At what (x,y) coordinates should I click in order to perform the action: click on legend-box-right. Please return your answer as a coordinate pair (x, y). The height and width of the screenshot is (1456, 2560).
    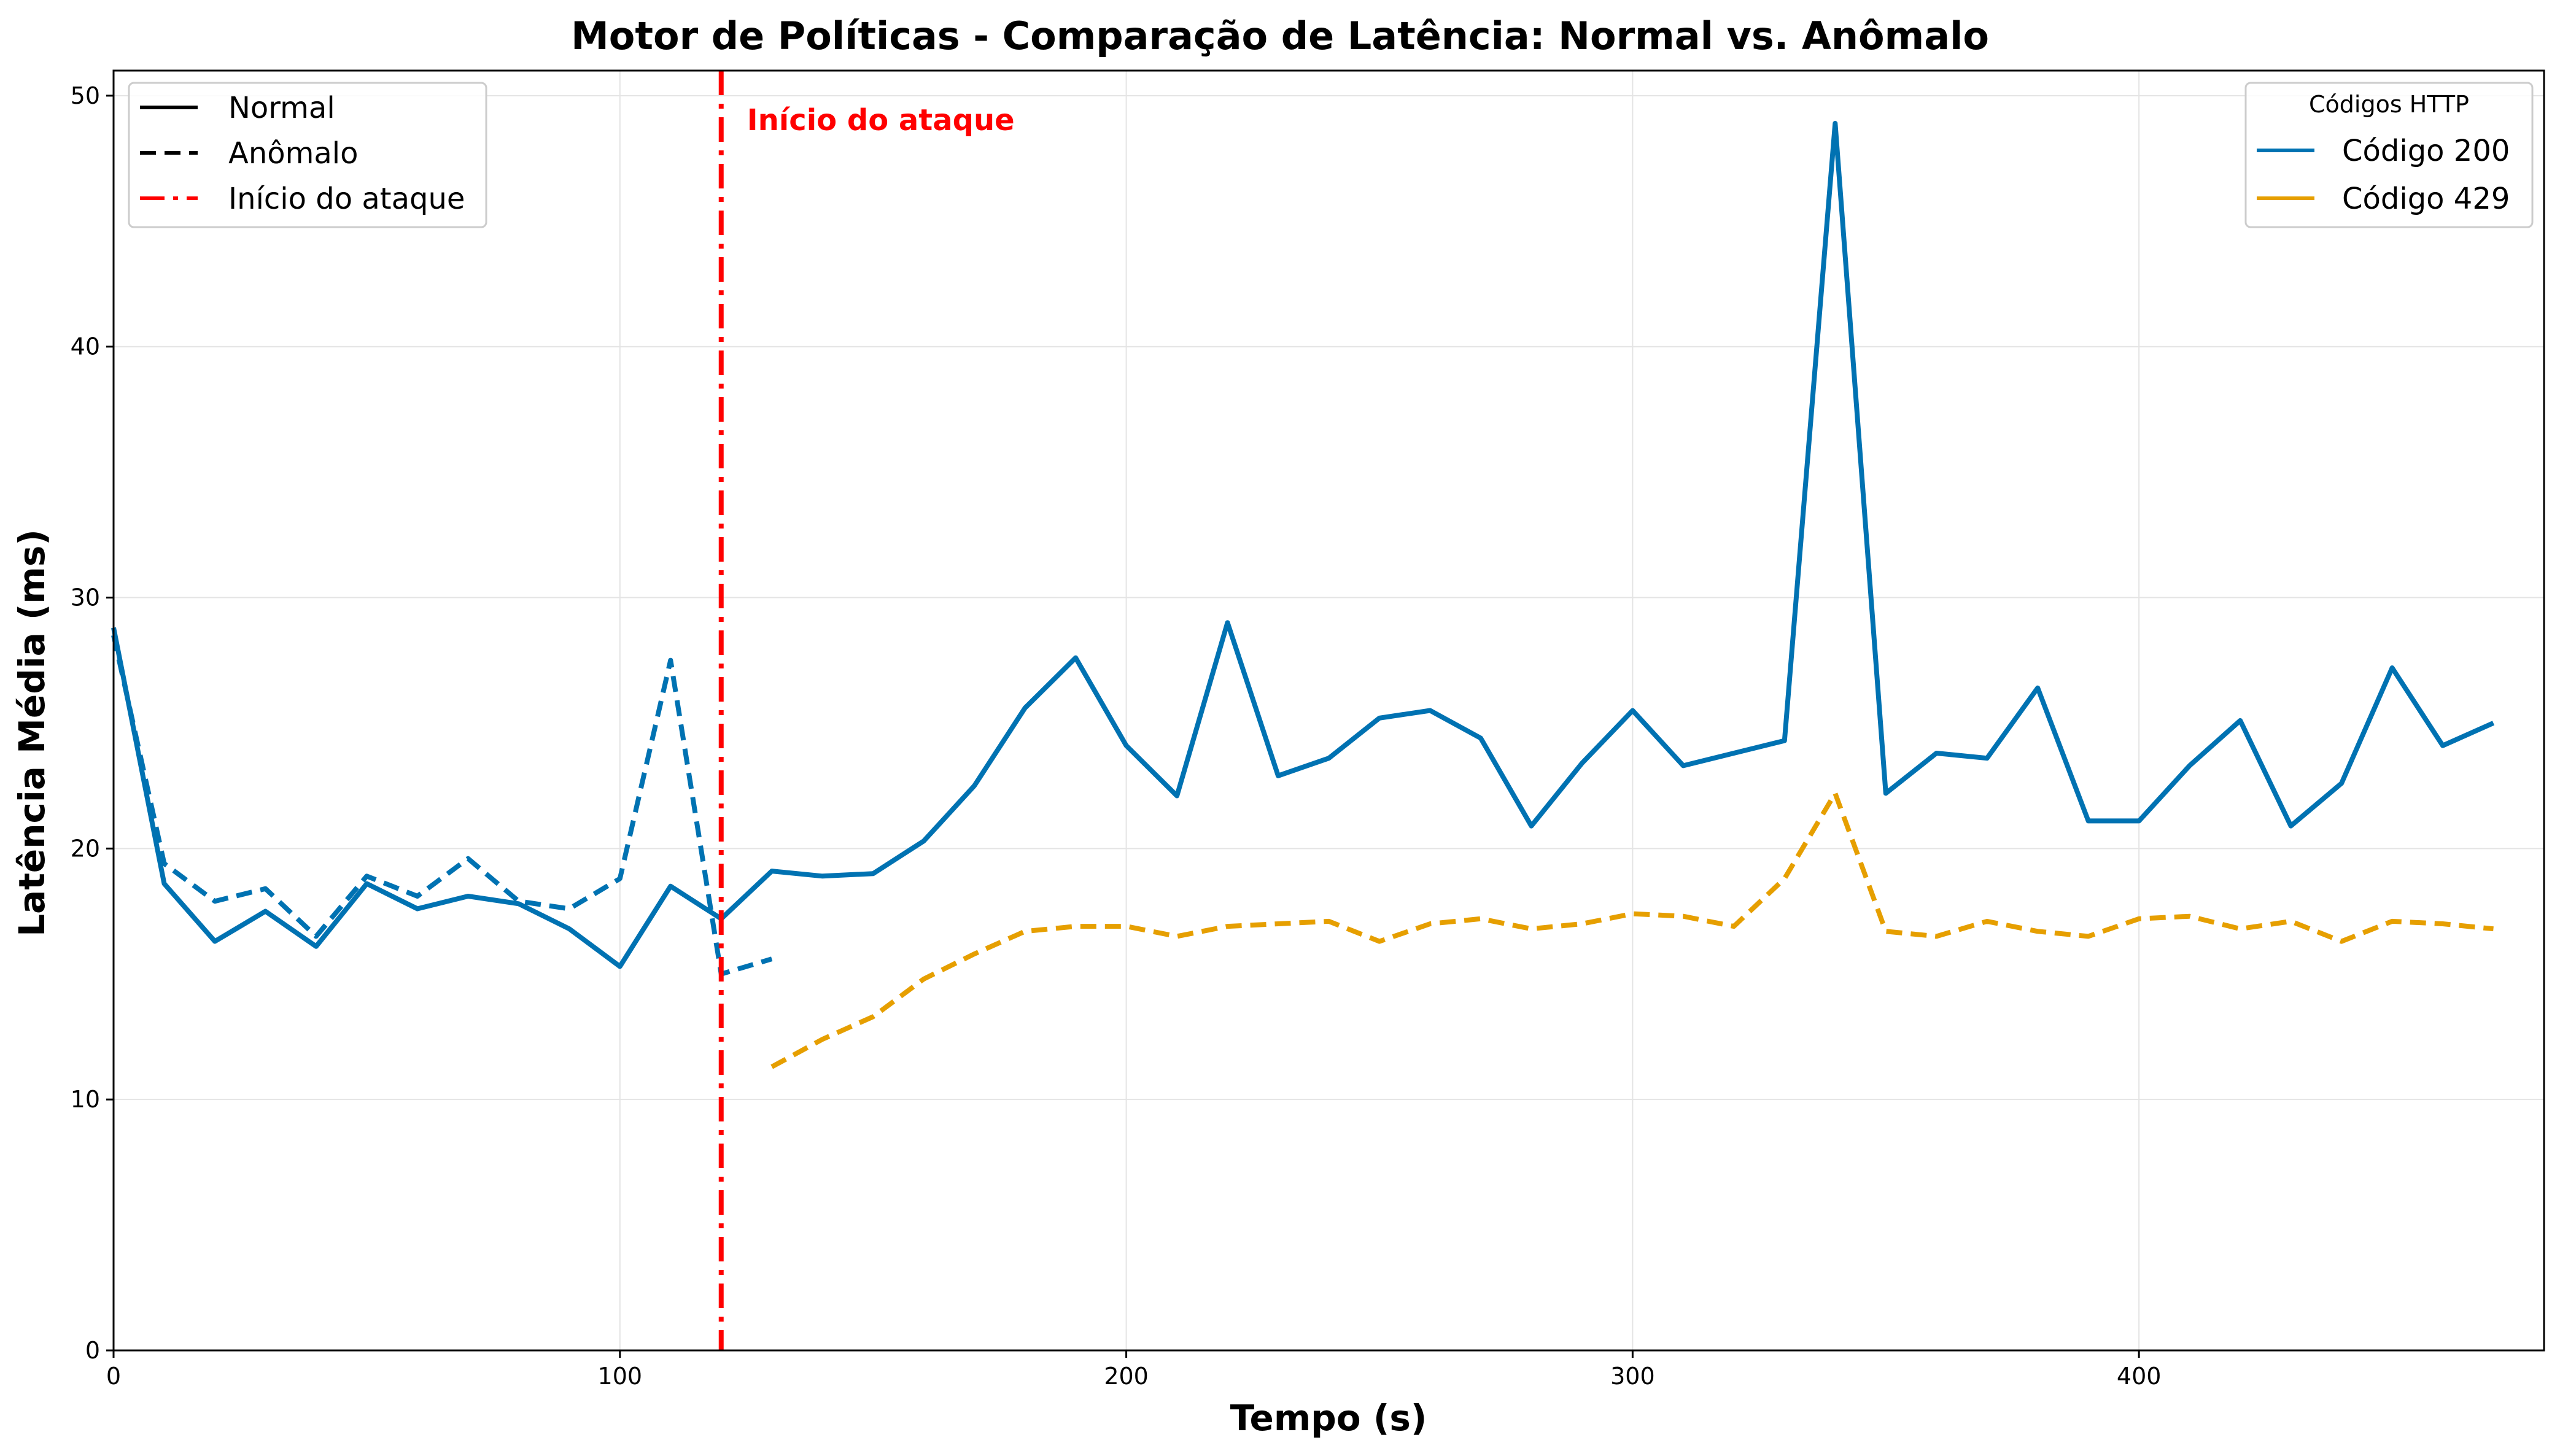
    Looking at the image, I should click on (2389, 155).